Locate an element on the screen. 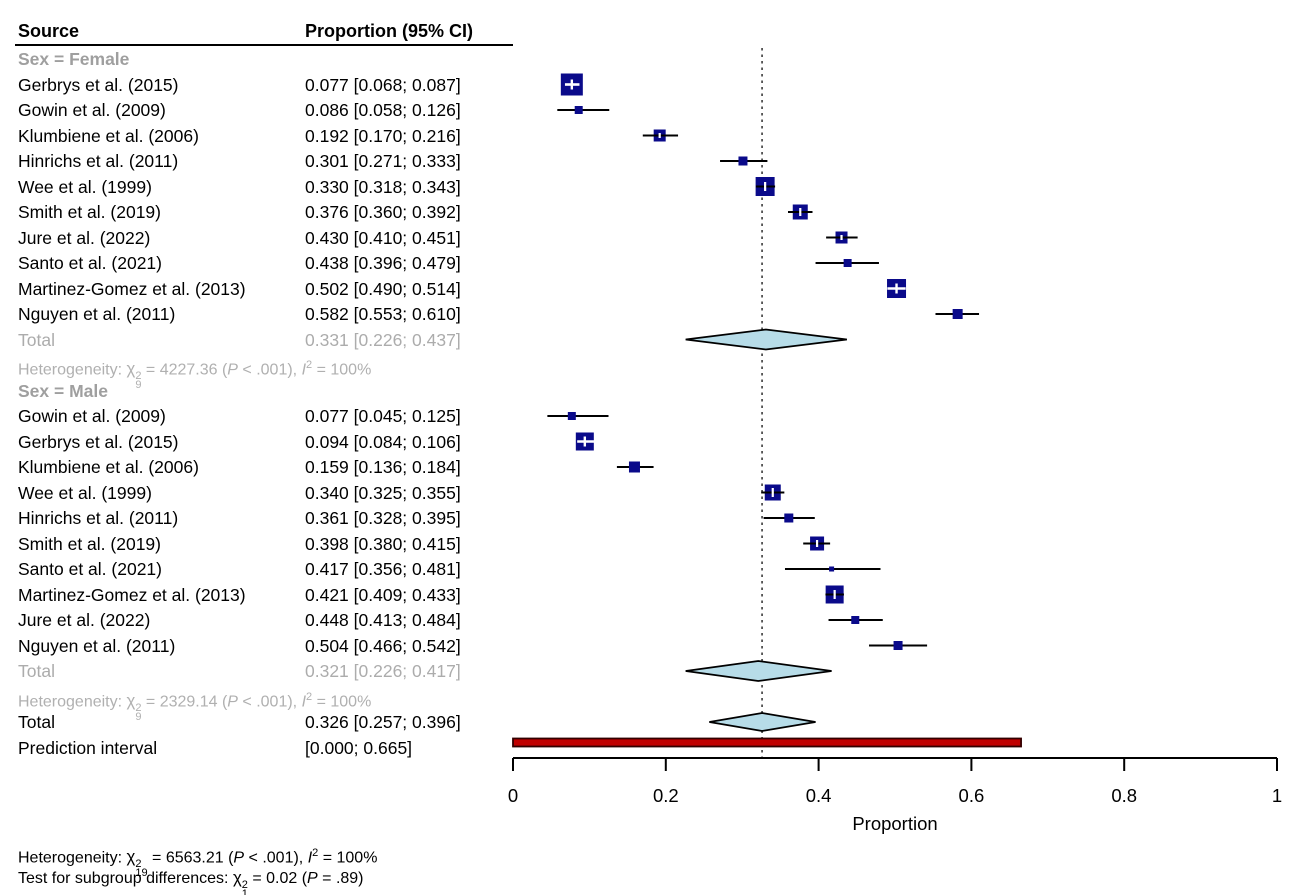 This screenshot has height=895, width=1307. study-row: Smith et al. (2019) 0.376 [0.360; 0.392] is located at coordinates (280, 212).